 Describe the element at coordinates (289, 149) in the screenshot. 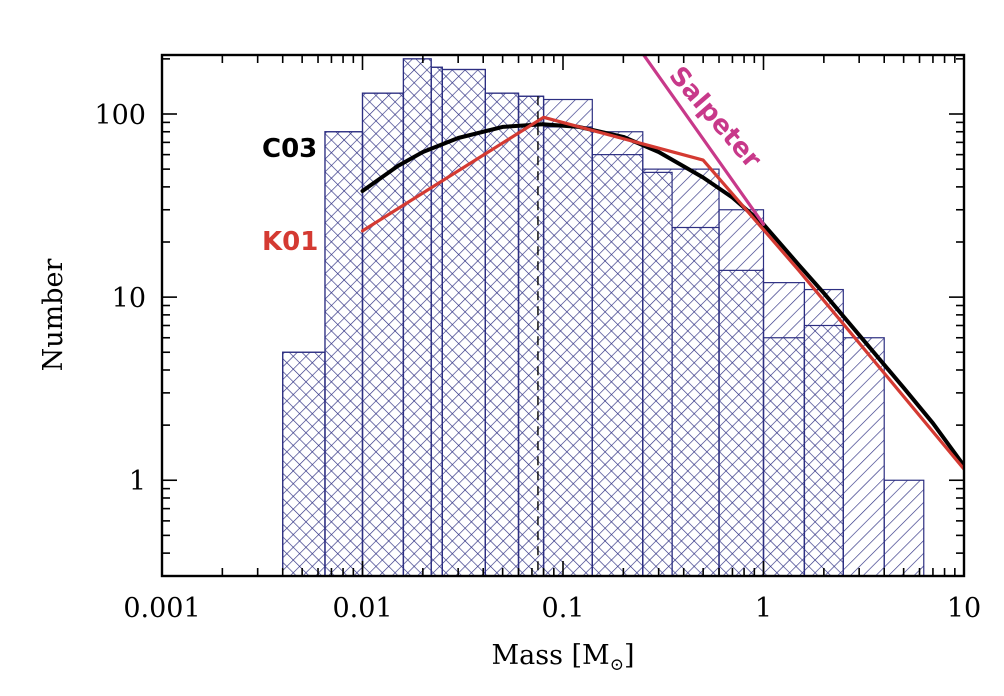

I see `c03-label: C03` at that location.